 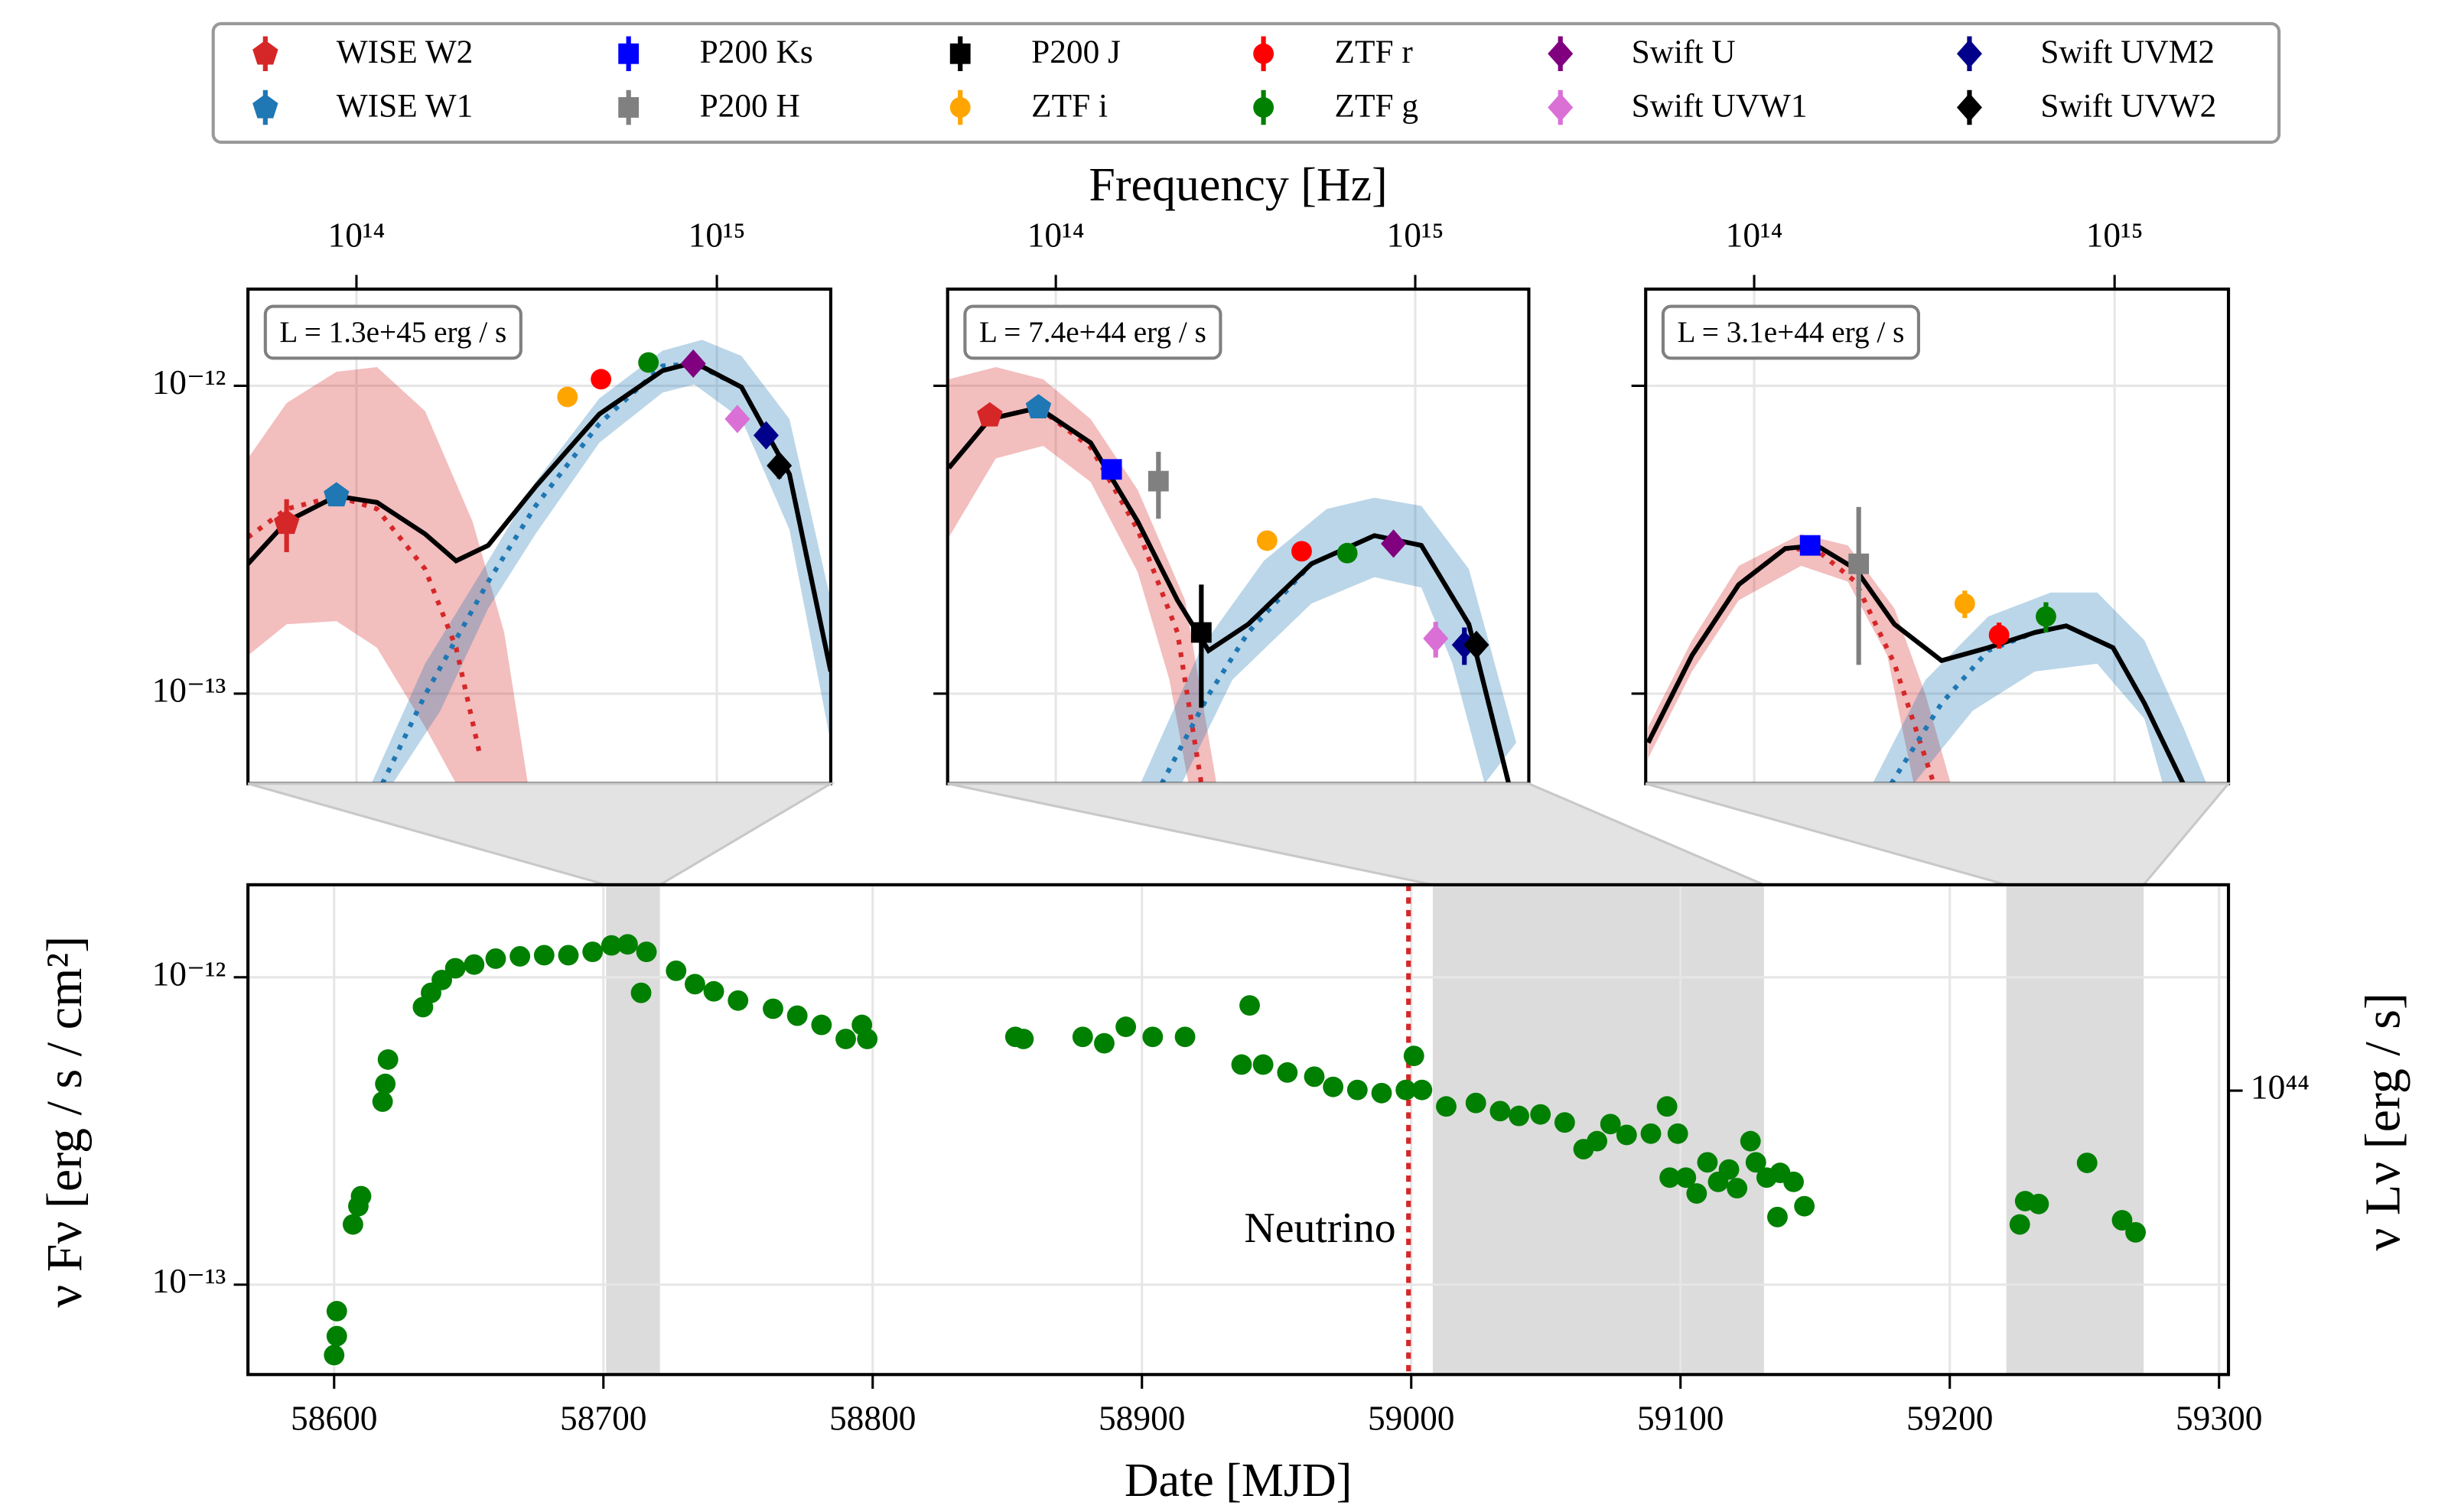 What do you see at coordinates (1238, 1481) in the screenshot?
I see `x-axis-title: Date [MJD]` at bounding box center [1238, 1481].